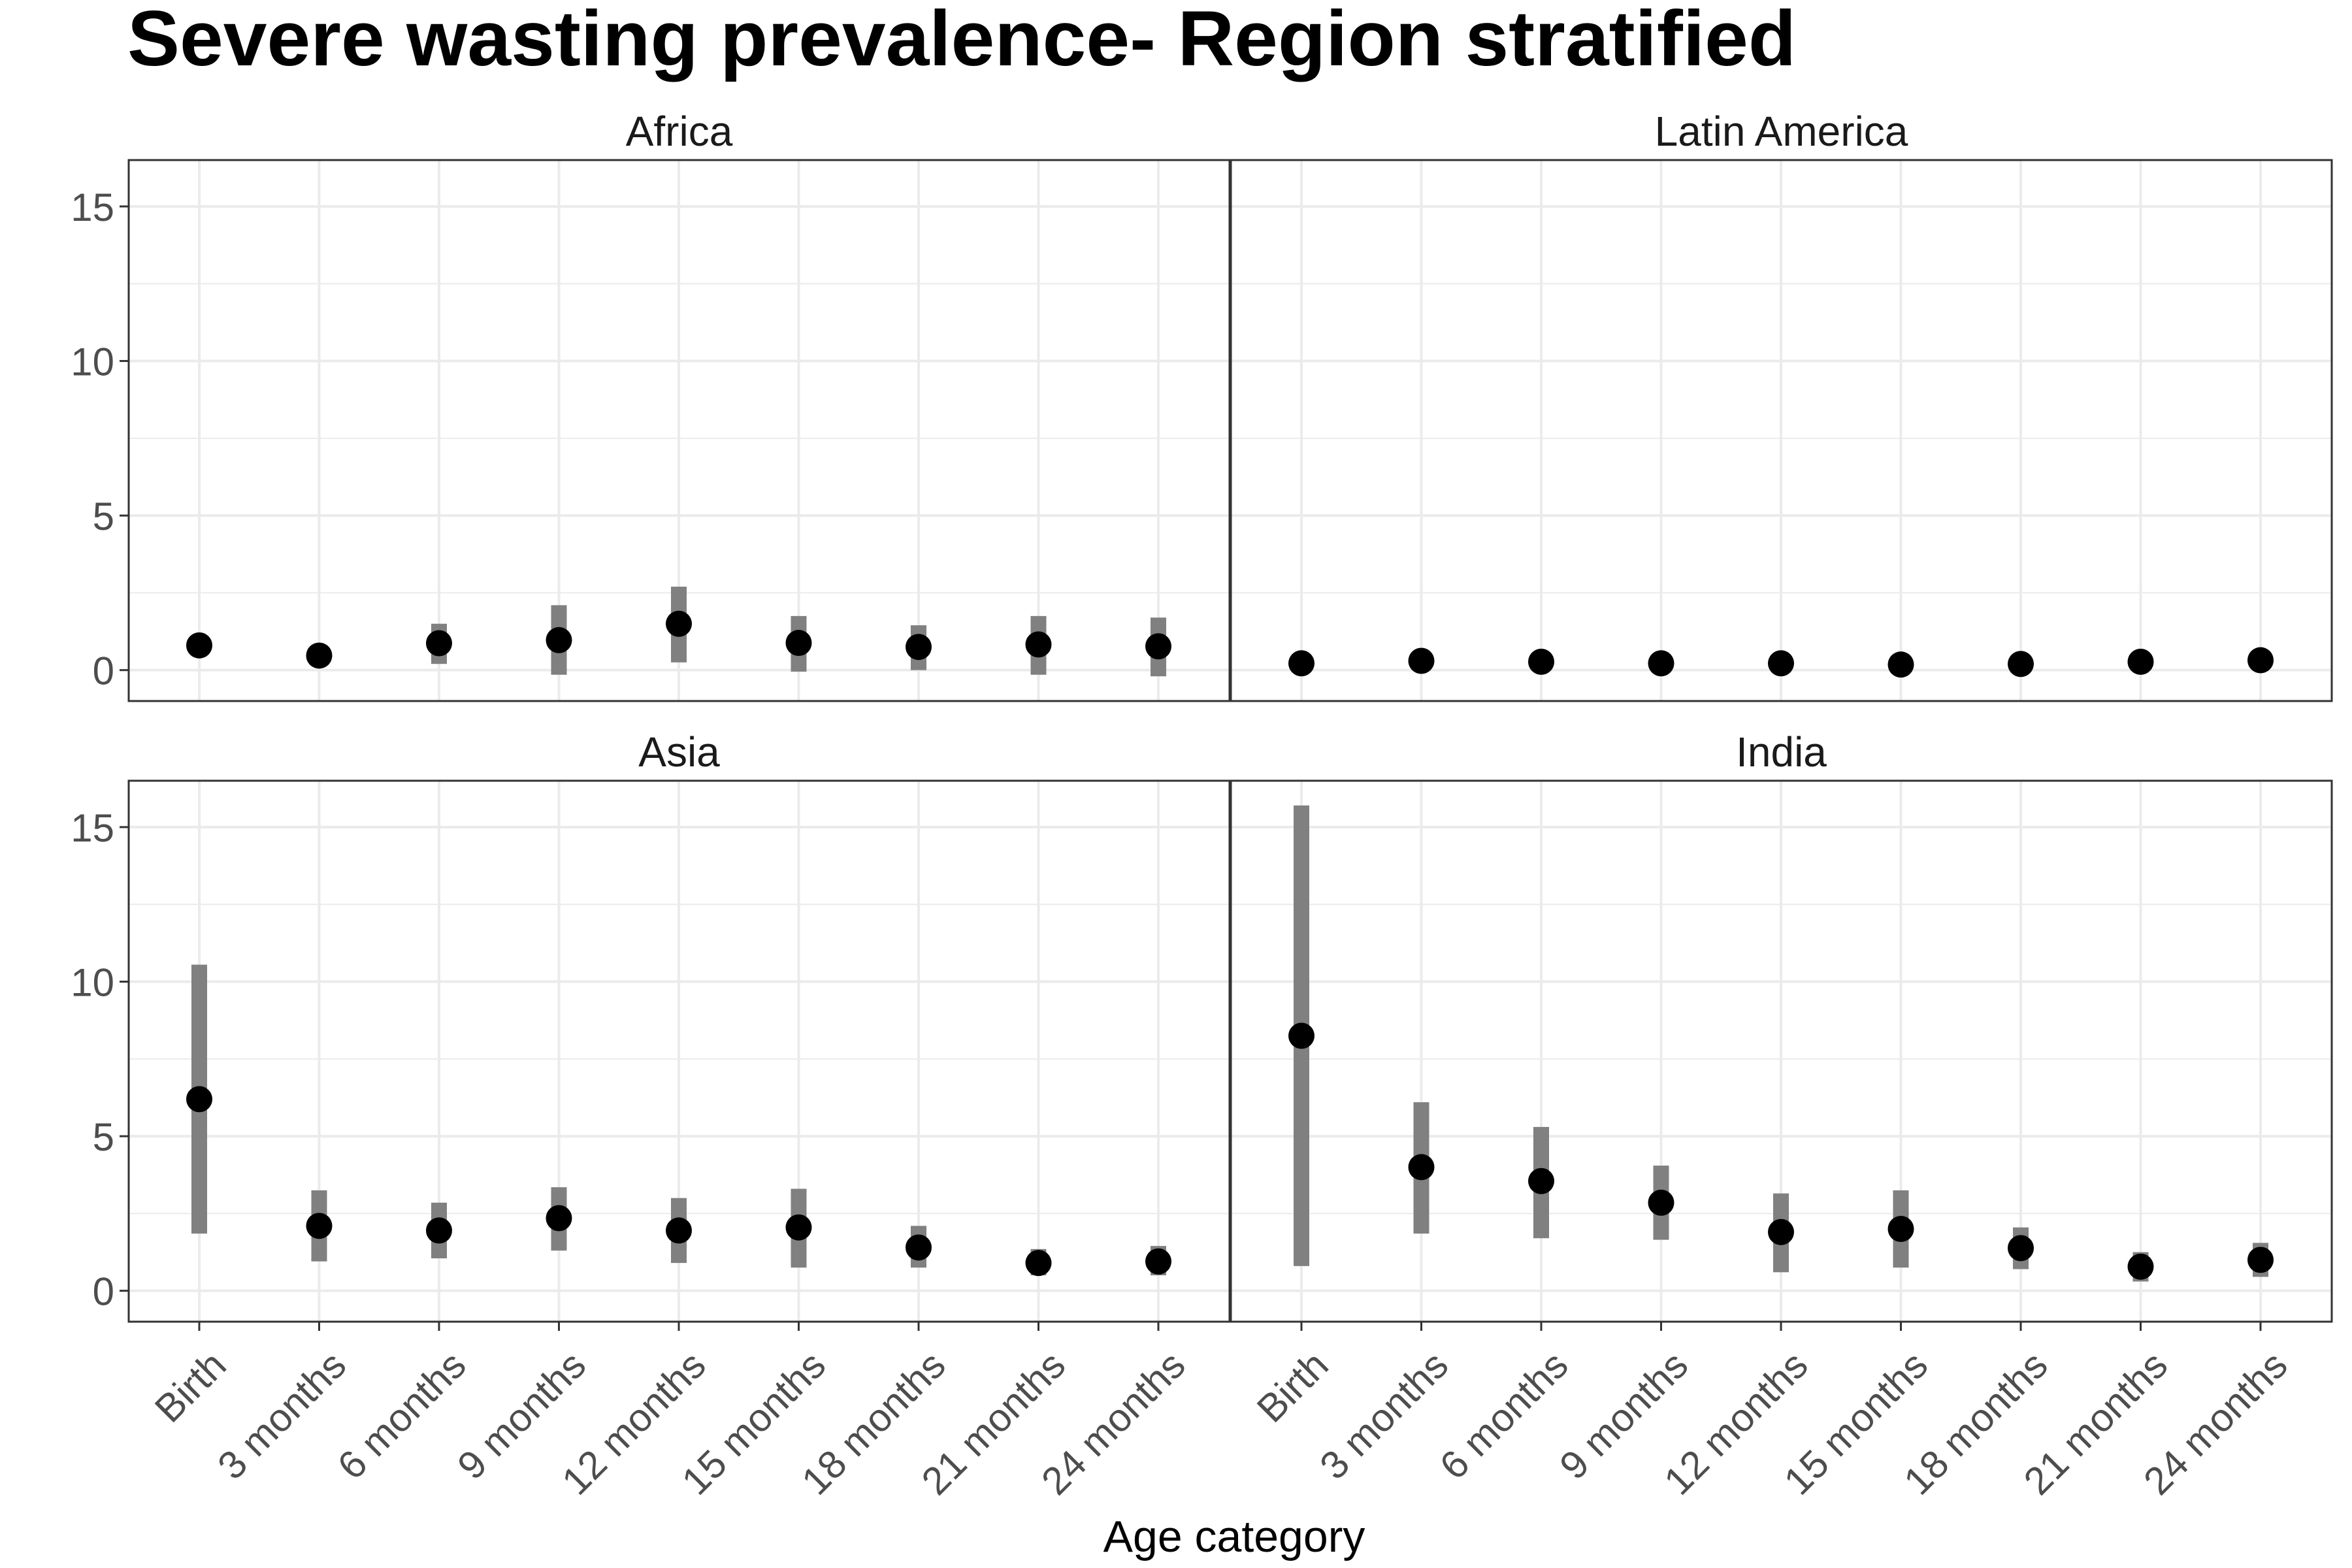  Describe the element at coordinates (679, 752) in the screenshot. I see `panel-label: Asia` at that location.